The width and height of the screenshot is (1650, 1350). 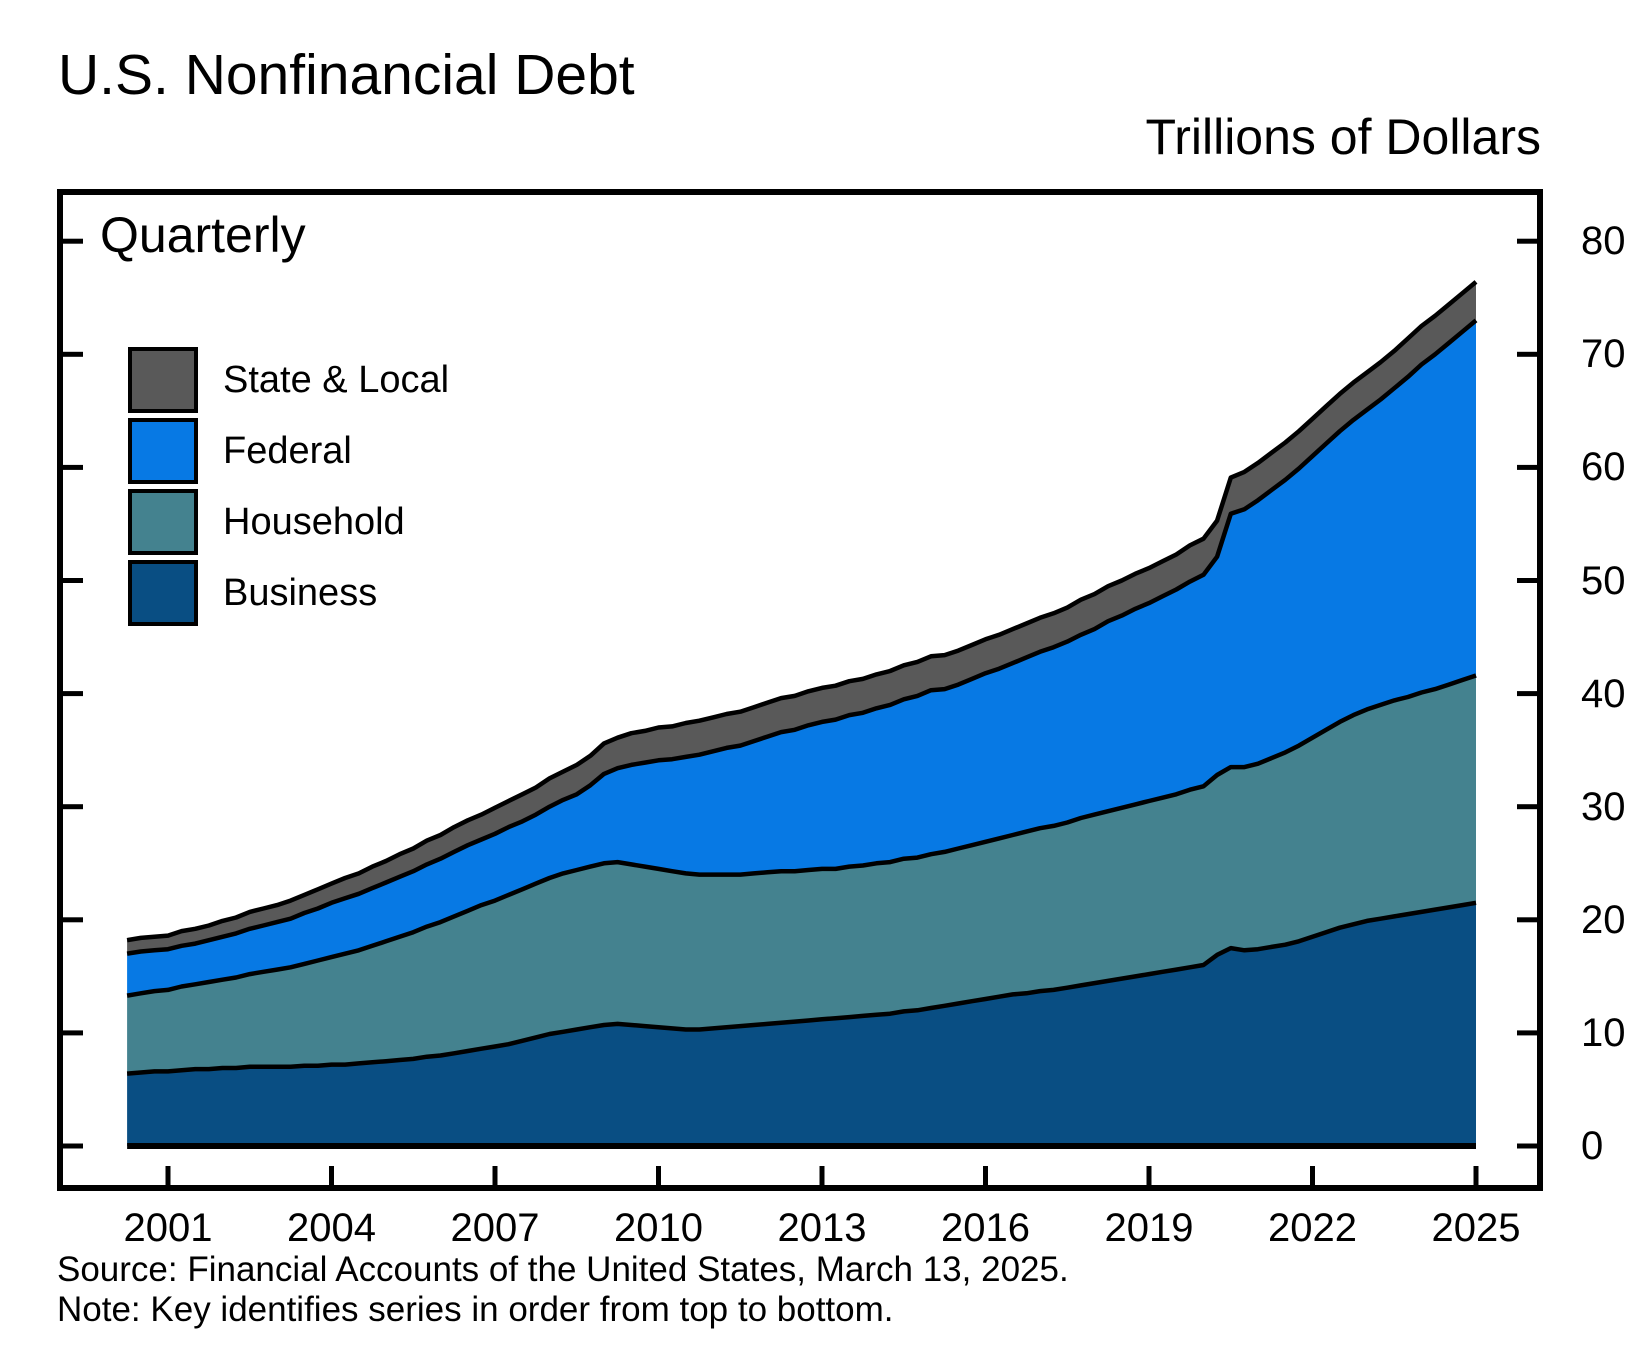 I want to click on legend-label: Business, so click(x=300, y=592).